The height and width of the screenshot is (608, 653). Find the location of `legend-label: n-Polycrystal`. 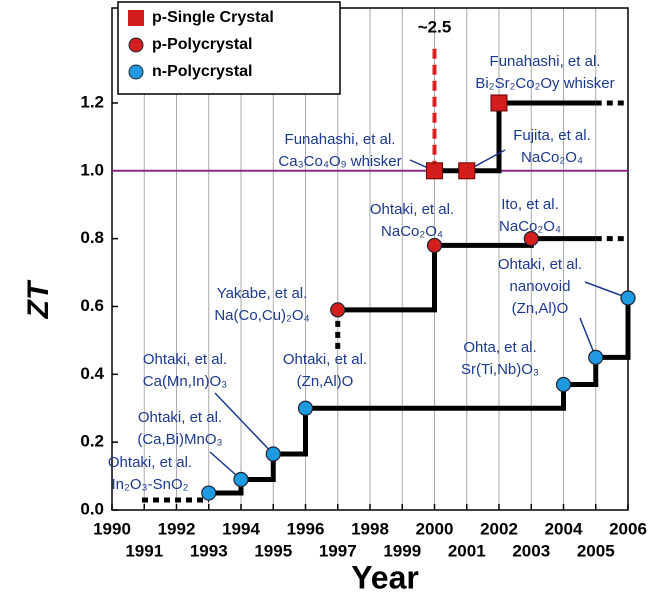

legend-label: n-Polycrystal is located at coordinates (202, 71).